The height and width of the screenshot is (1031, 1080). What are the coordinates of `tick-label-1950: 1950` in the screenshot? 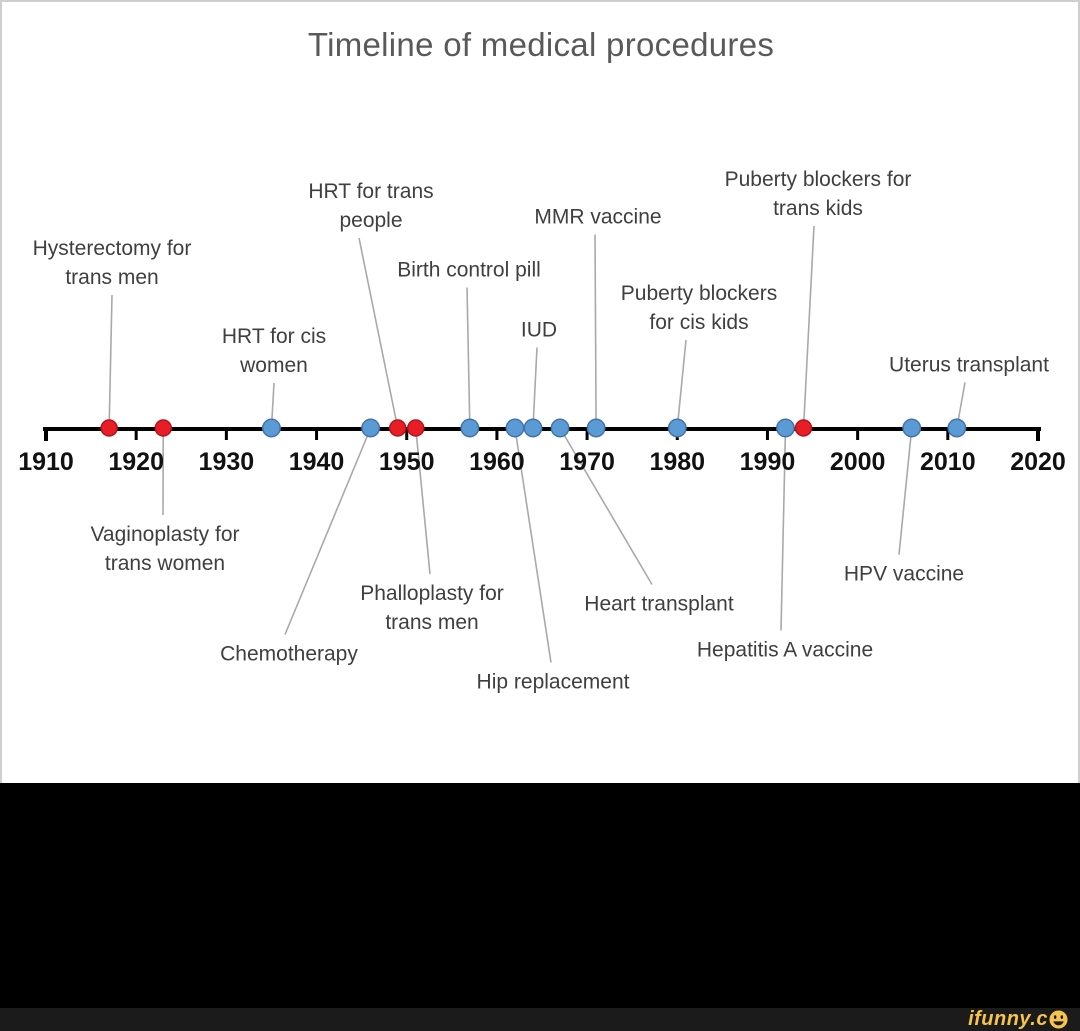 It's located at (407, 462).